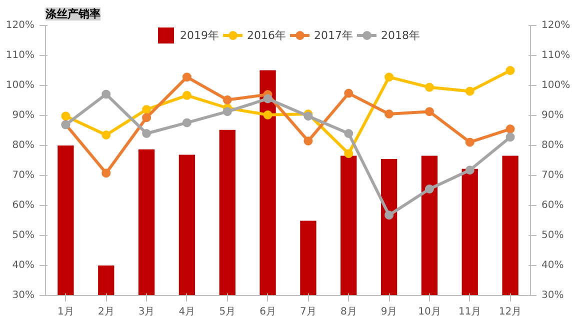 The height and width of the screenshot is (325, 580). I want to click on legend-label: 2018年, so click(400, 35).